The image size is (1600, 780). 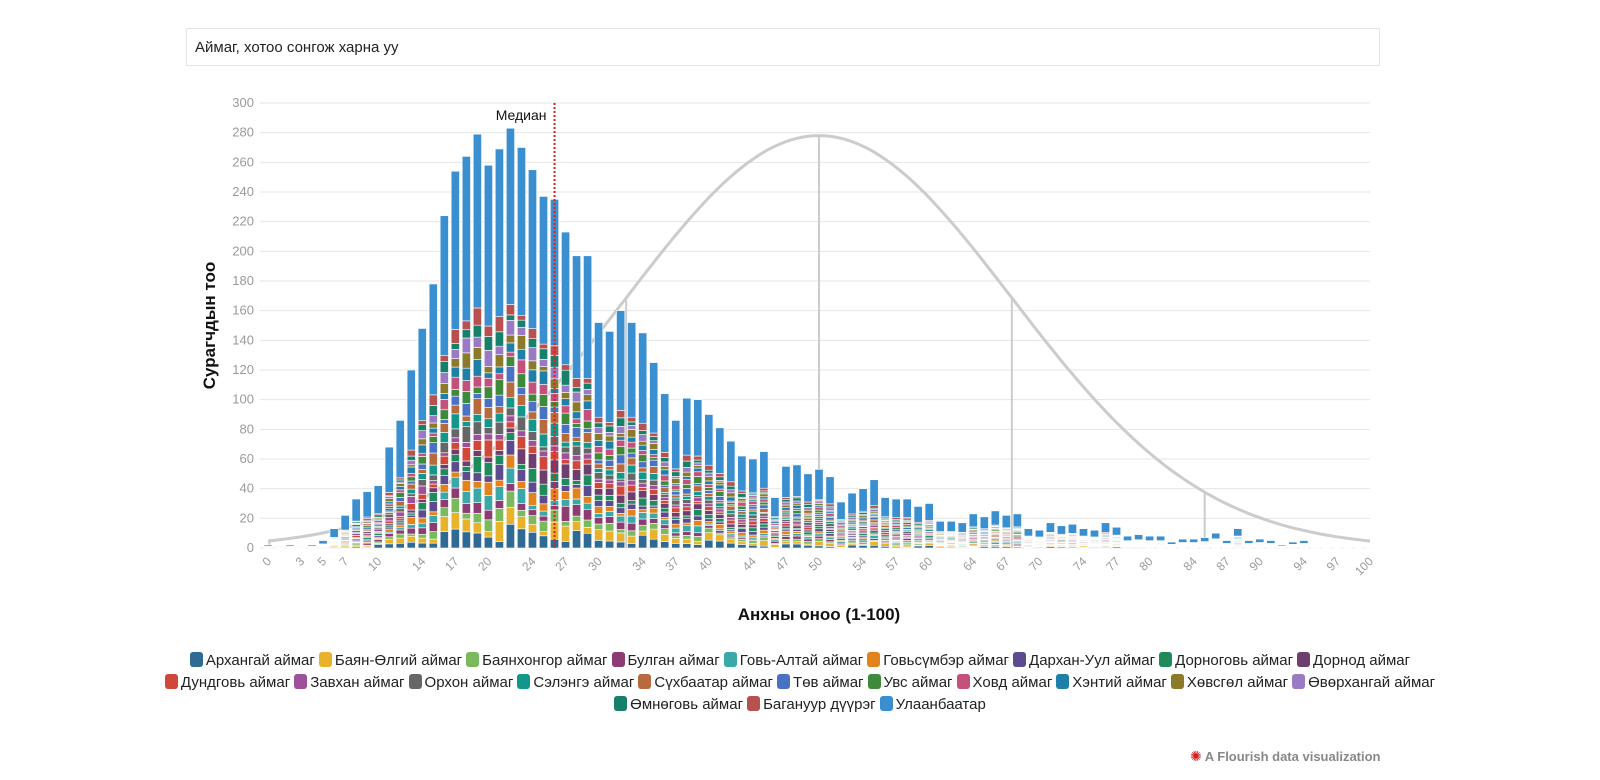 I want to click on legend-item: Өмнөговь аймаг, so click(x=678, y=705).